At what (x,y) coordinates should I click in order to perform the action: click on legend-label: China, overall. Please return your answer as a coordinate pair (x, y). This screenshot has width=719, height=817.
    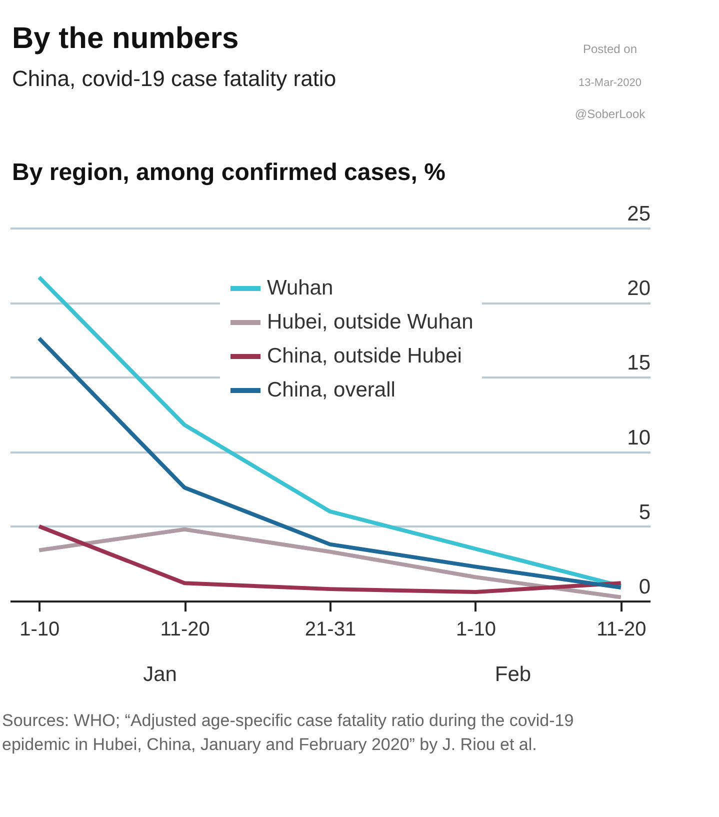
    Looking at the image, I should click on (331, 390).